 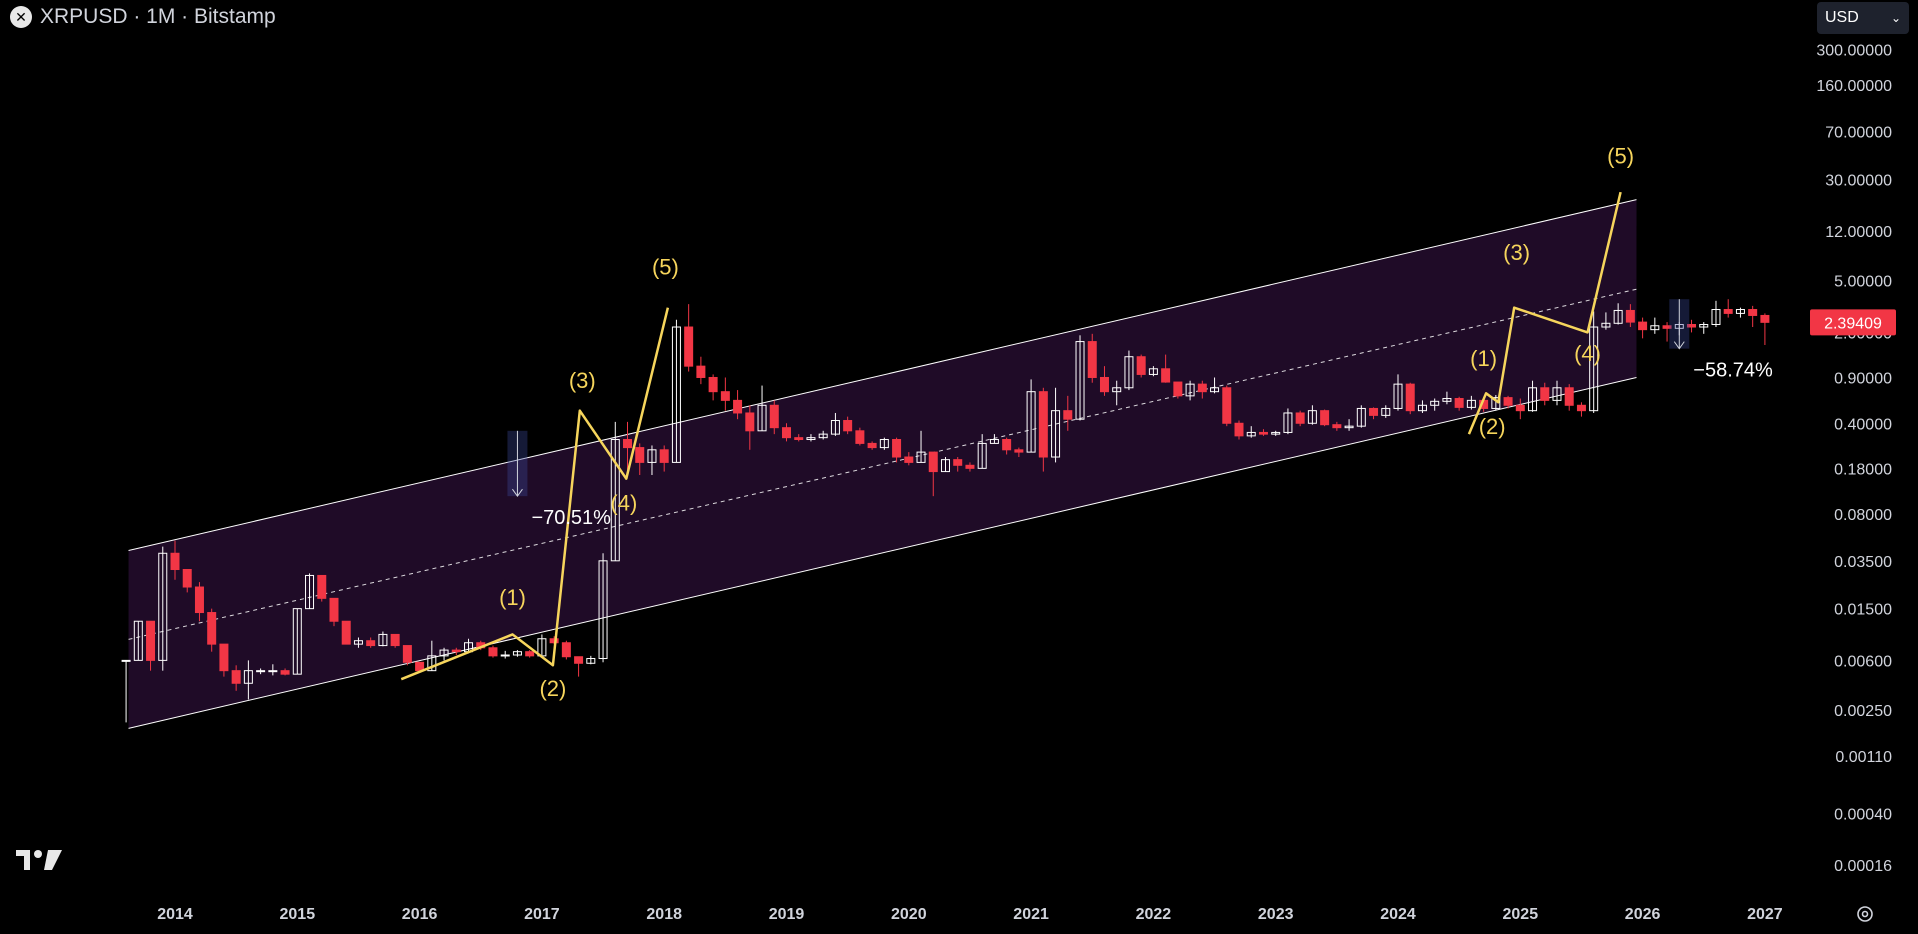 I want to click on y-tick-label: 0.00110, so click(x=1863, y=757).